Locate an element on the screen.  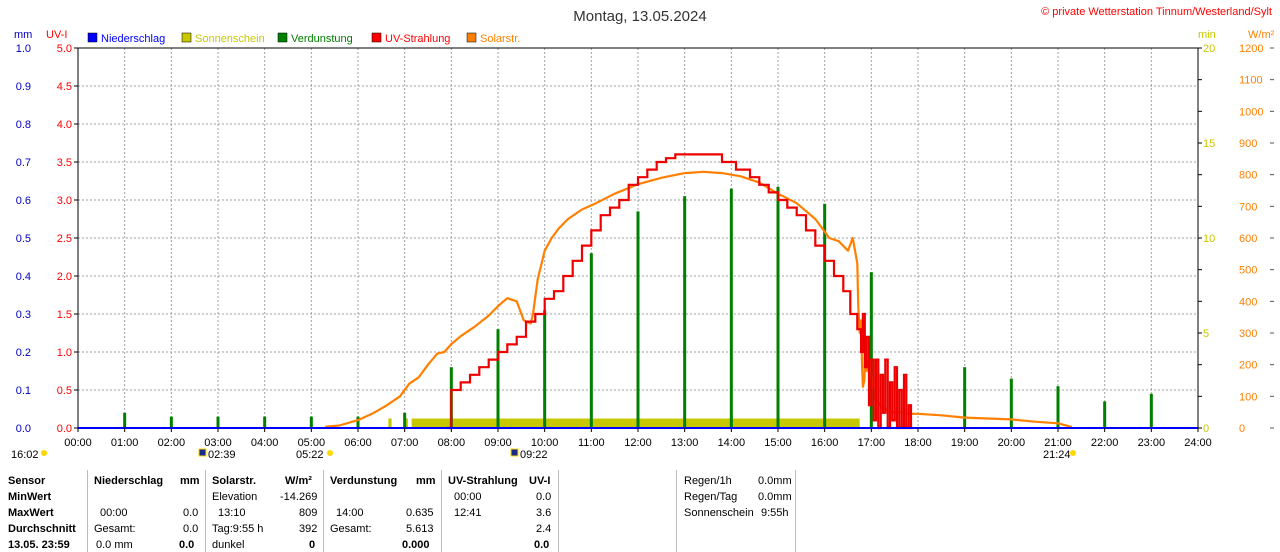
unit-label-uv: UV-I is located at coordinates (56, 35).